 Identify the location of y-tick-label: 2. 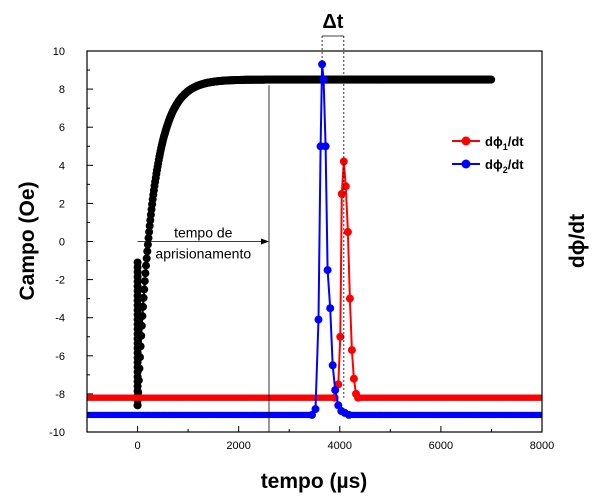
(62, 204).